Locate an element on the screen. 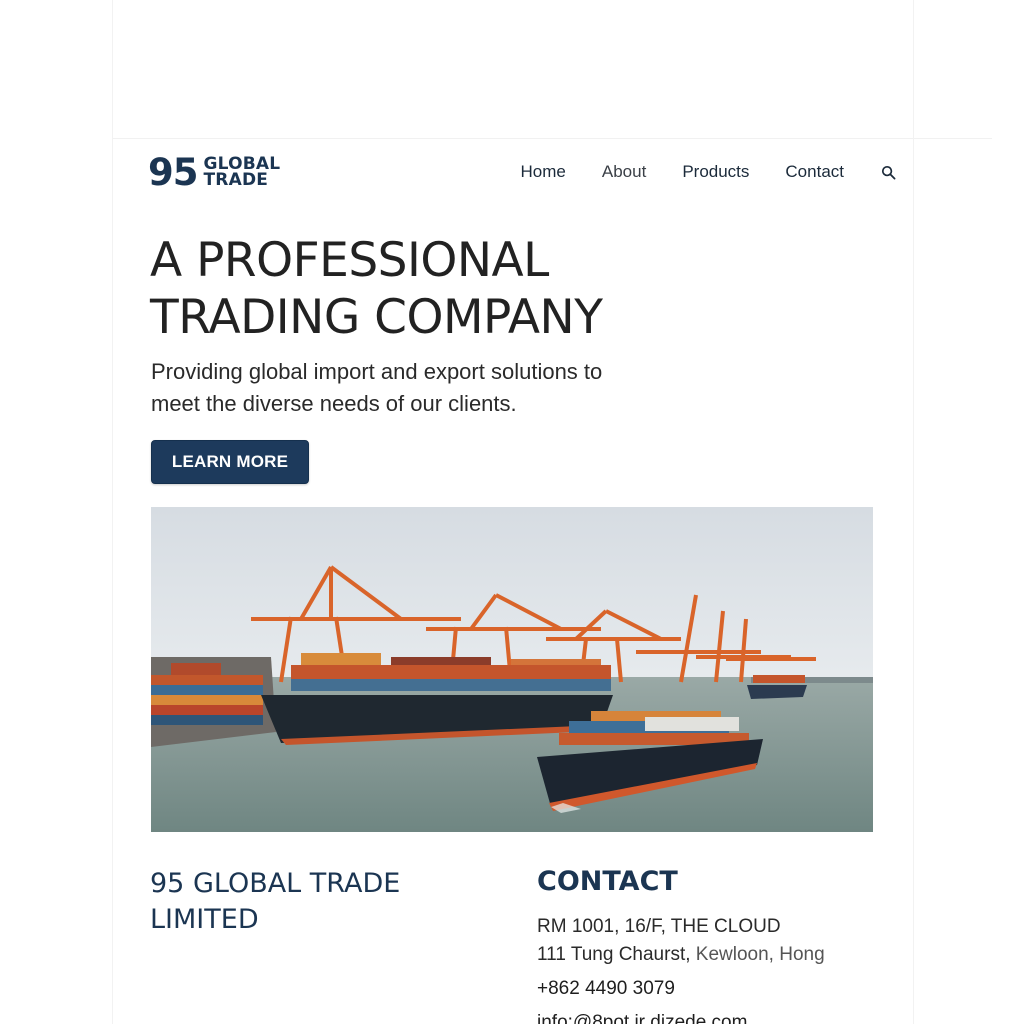  contact-heading: CONTACT is located at coordinates (607, 881).